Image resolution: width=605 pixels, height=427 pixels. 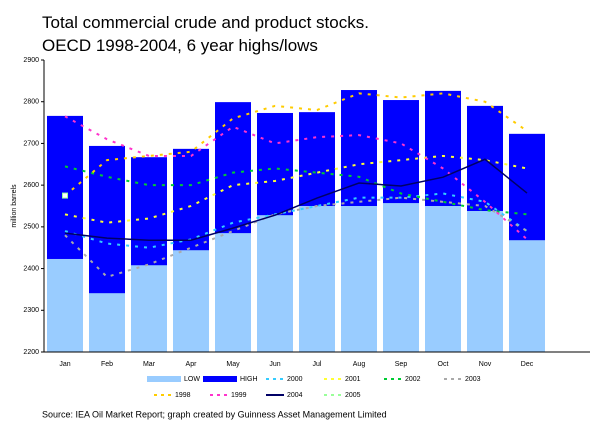 I want to click on line-point, so click(x=65, y=195).